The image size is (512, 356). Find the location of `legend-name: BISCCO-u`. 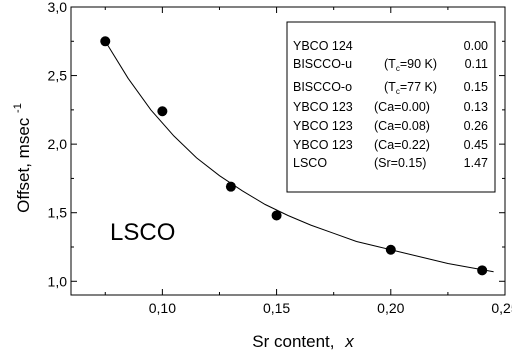

legend-name: BISCCO-u is located at coordinates (322, 64).